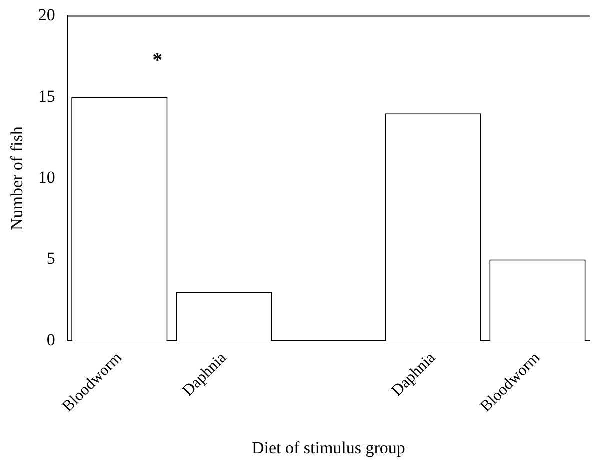  I want to click on y-tick-label: 10, so click(47, 178).